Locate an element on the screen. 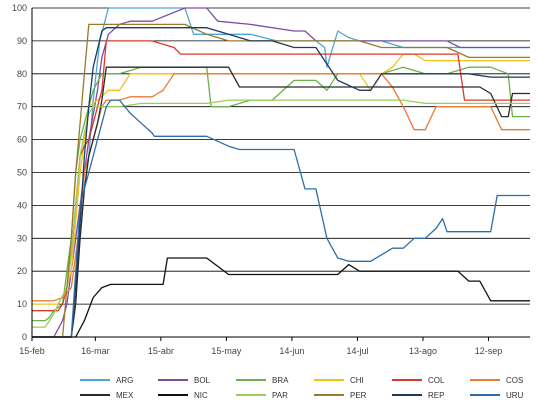 This screenshot has height=406, width=539. y-tick-label: 10 is located at coordinates (22, 304).